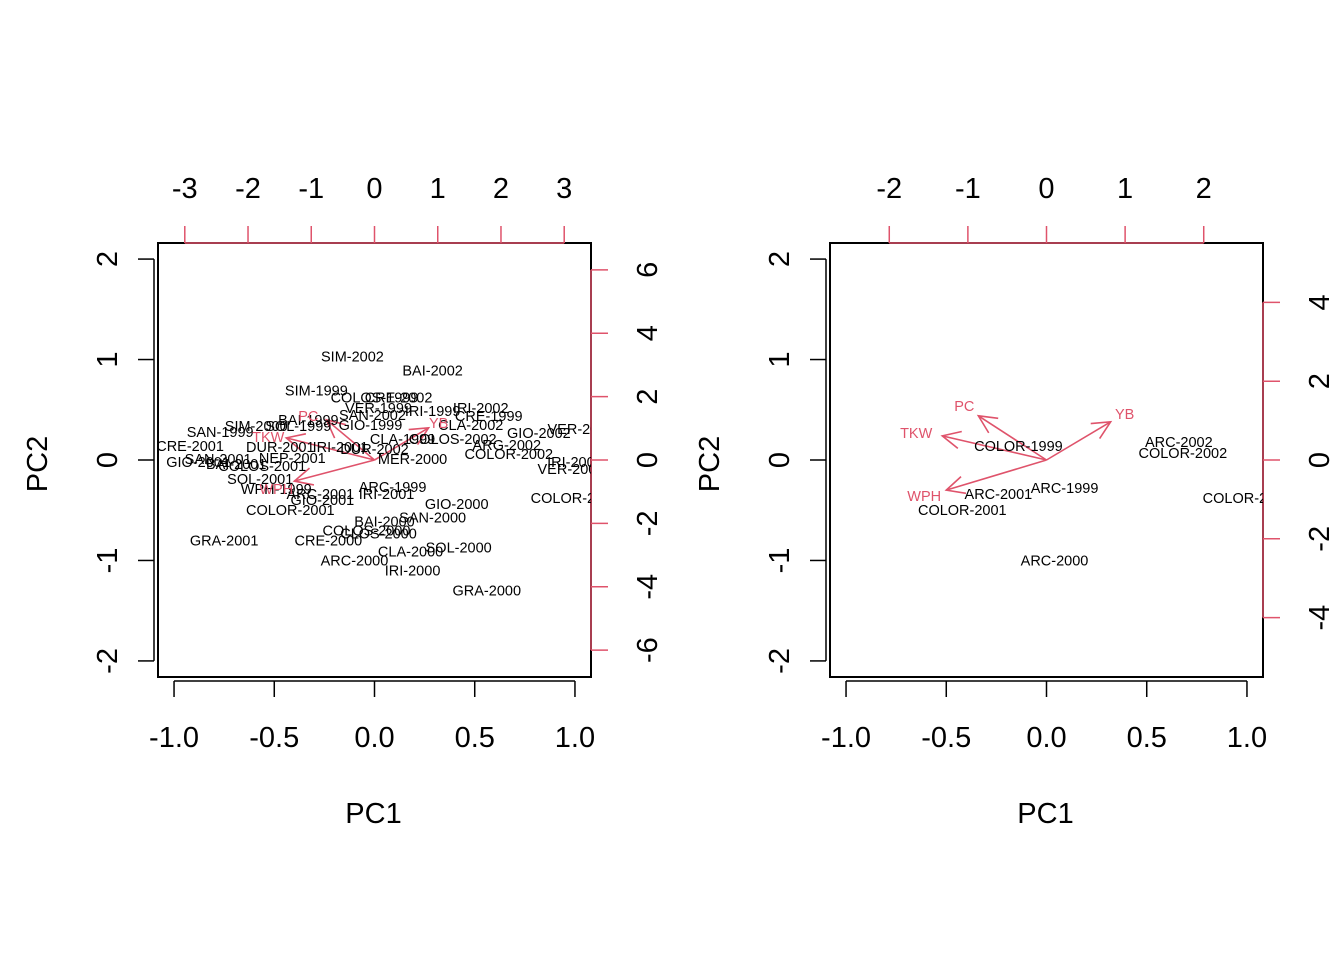 This screenshot has width=1344, height=960. I want to click on observation-label: GIO-2000, so click(457, 505).